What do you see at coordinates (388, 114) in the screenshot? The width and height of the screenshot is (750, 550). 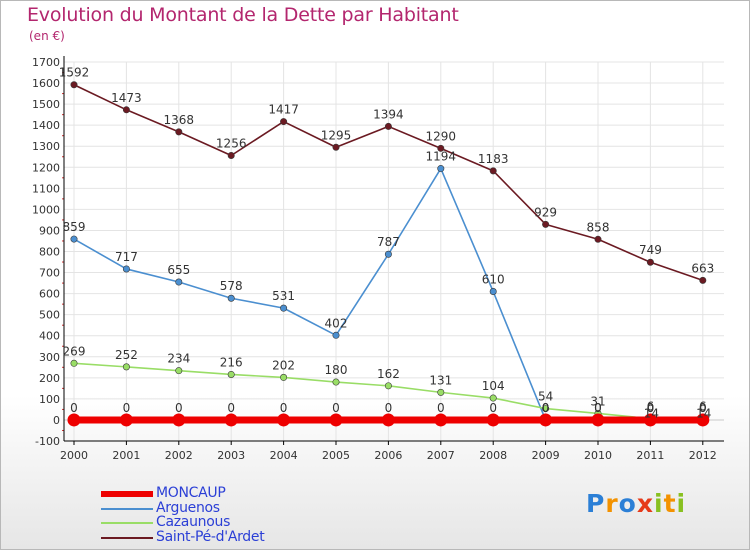 I see `data-label: 1394` at bounding box center [388, 114].